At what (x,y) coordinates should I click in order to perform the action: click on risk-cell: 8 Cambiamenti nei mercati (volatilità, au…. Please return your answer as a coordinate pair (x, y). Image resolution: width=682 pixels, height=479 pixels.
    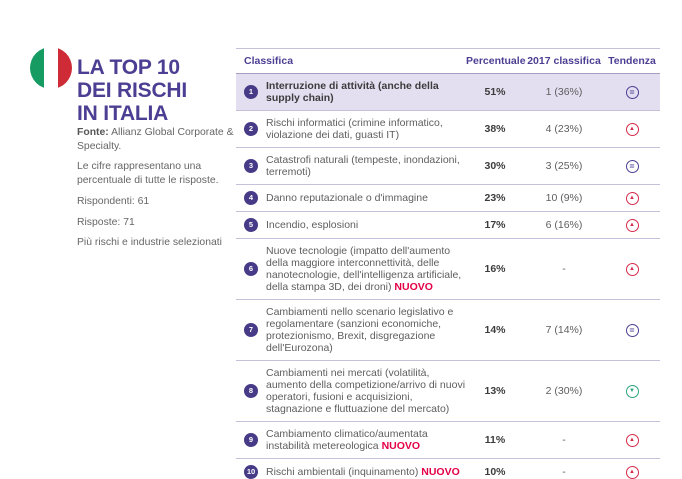
    Looking at the image, I should click on (351, 391).